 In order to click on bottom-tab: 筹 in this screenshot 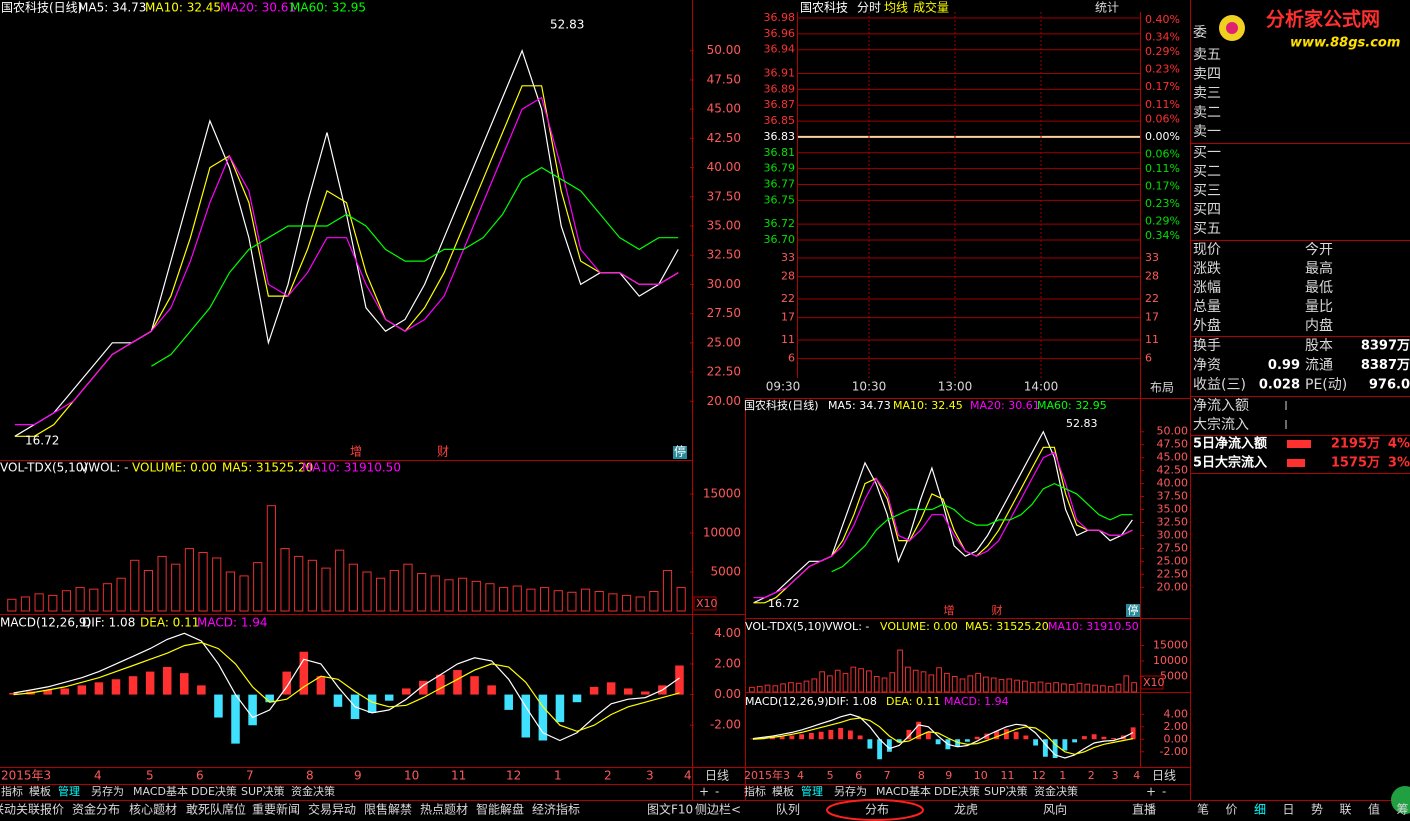, I will do `click(1402, 810)`.